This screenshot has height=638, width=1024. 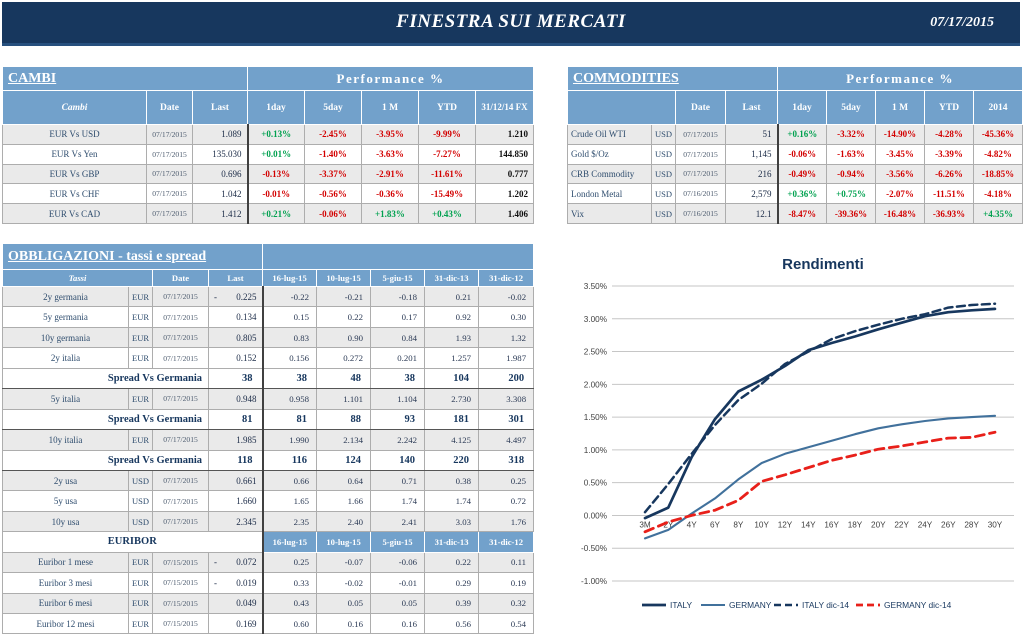 I want to click on hist-value: 0.272, so click(x=344, y=358).